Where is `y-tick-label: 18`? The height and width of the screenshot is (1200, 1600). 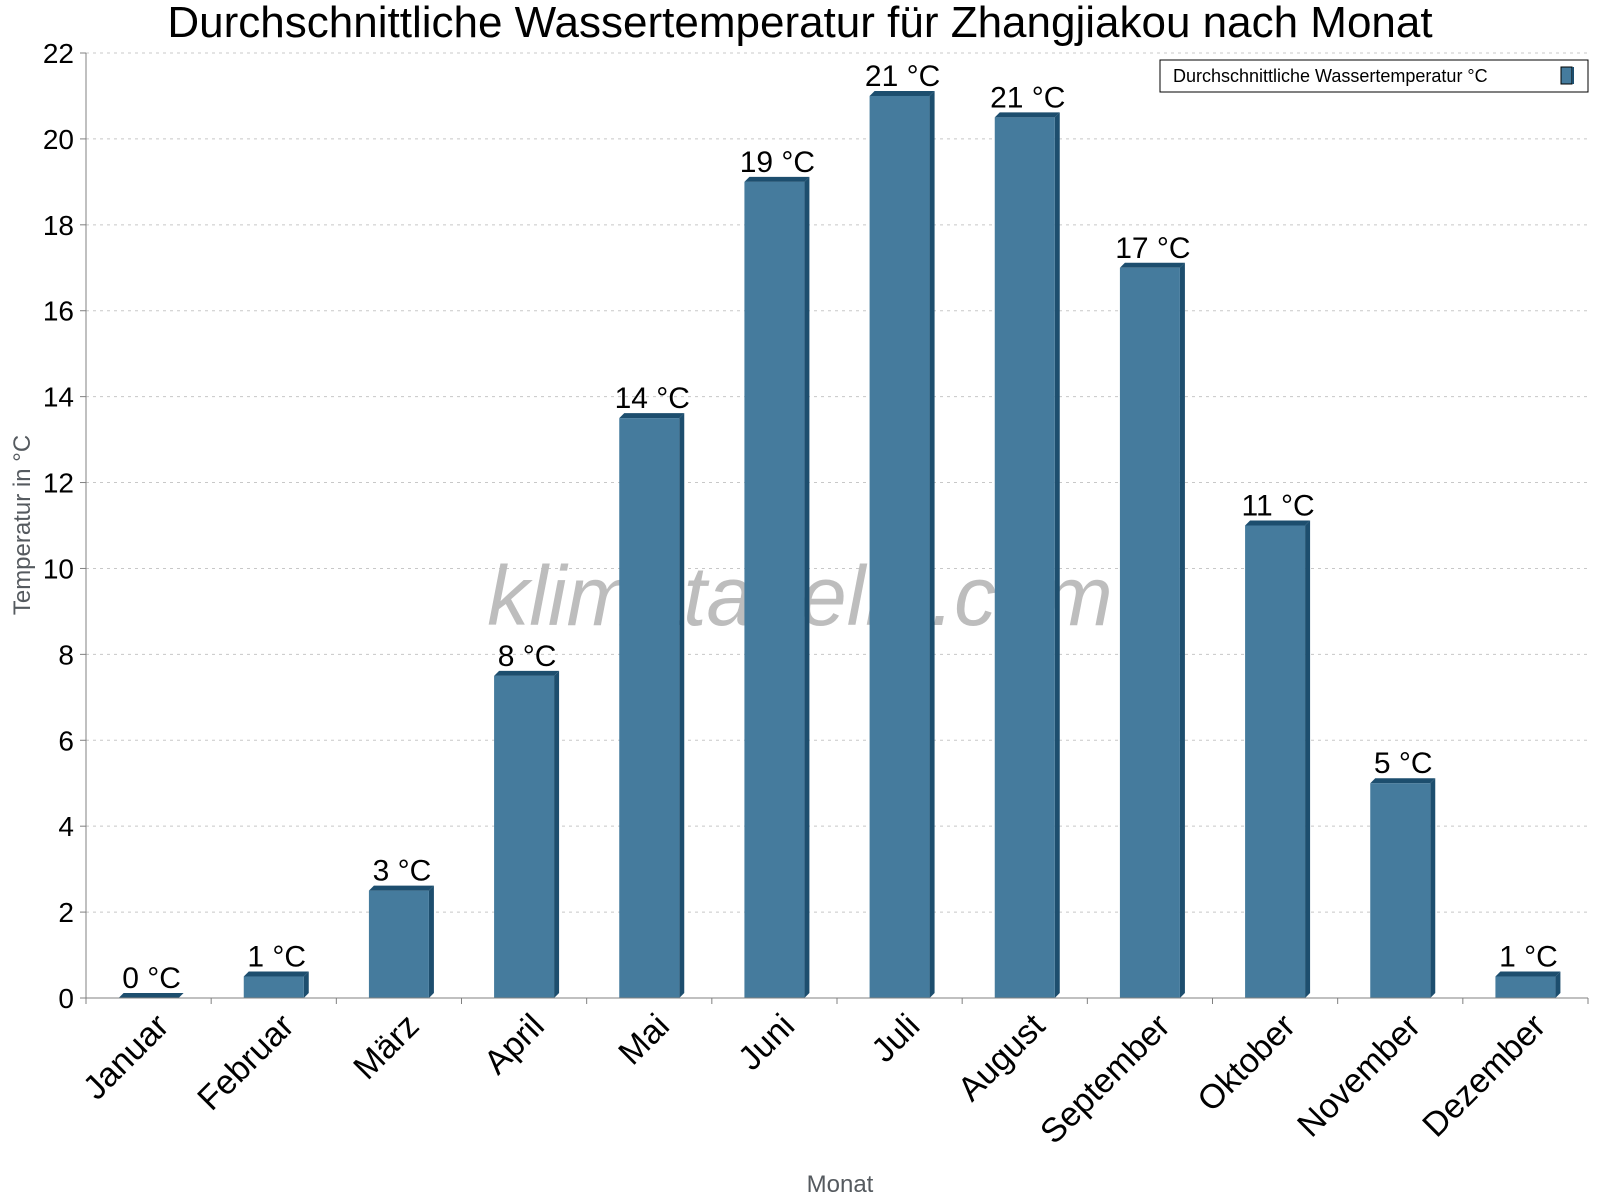 y-tick-label: 18 is located at coordinates (58, 225).